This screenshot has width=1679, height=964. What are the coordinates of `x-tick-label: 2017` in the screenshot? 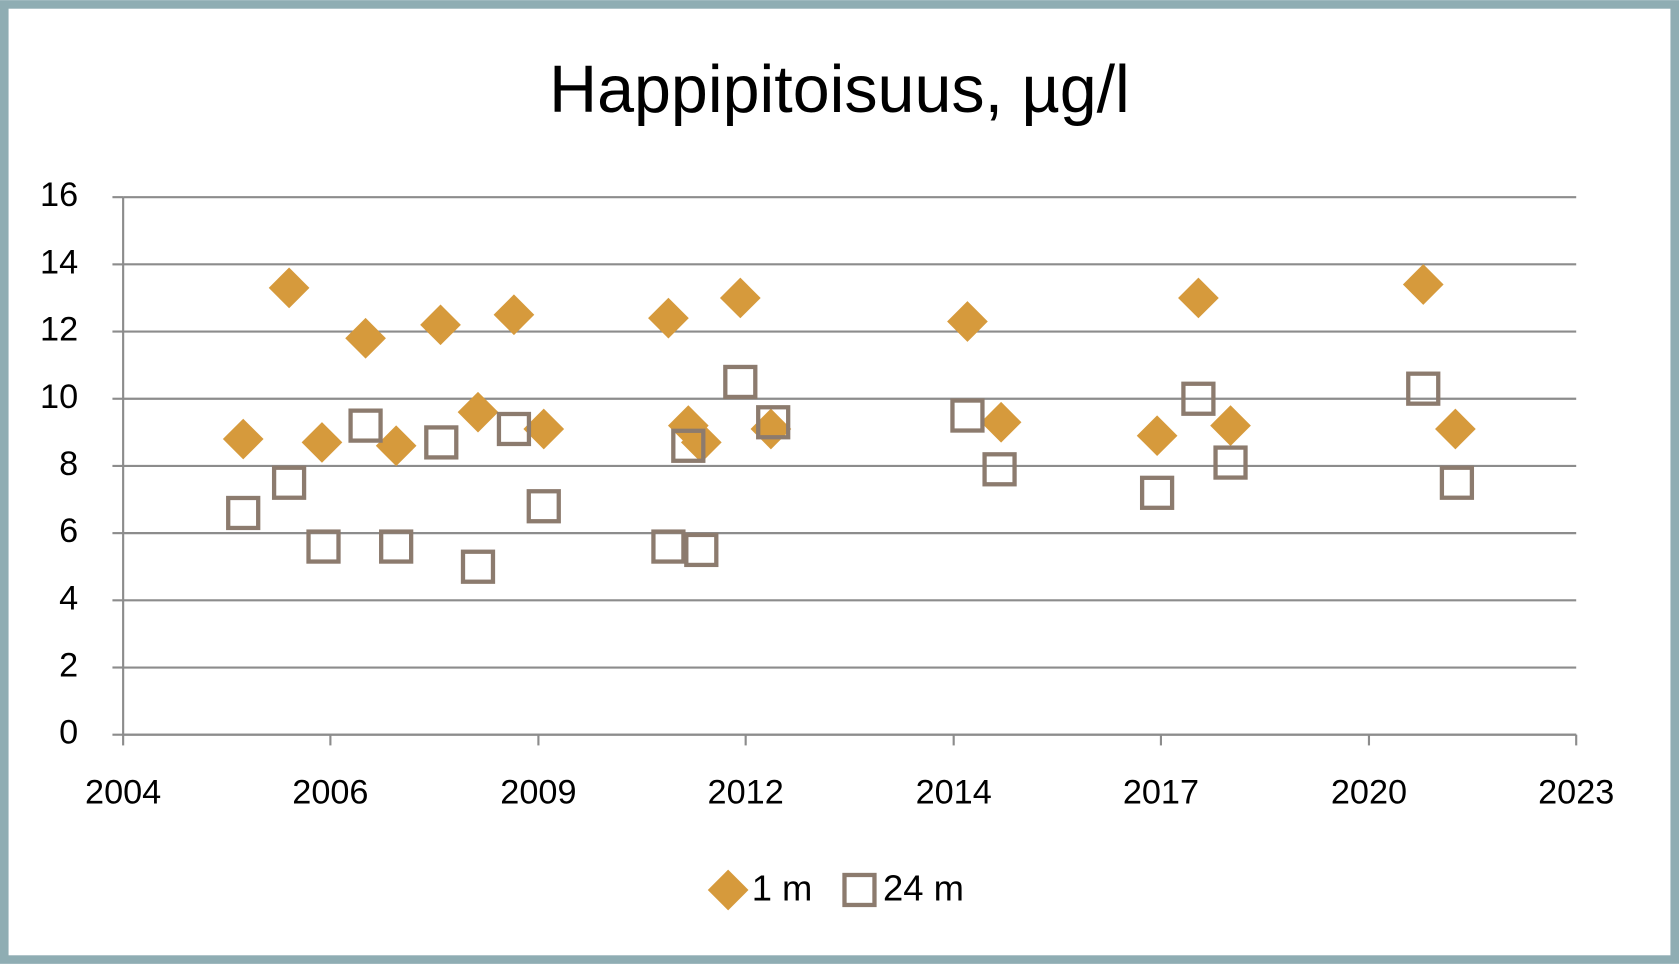 It's located at (1161, 793).